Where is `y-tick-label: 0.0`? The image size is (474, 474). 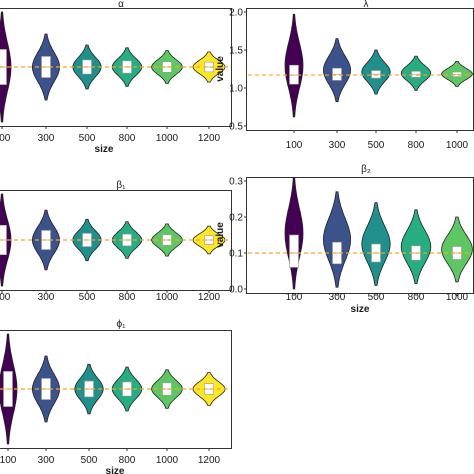 y-tick-label: 0.0 is located at coordinates (236, 290).